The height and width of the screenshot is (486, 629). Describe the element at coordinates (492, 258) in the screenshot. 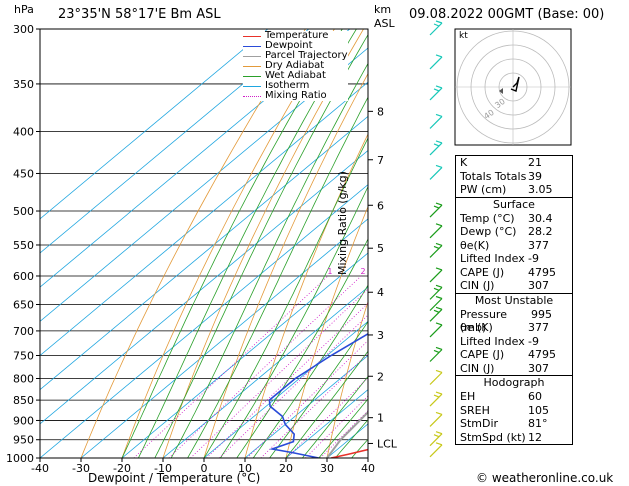

I see `surface-label: Lifted Index` at that location.